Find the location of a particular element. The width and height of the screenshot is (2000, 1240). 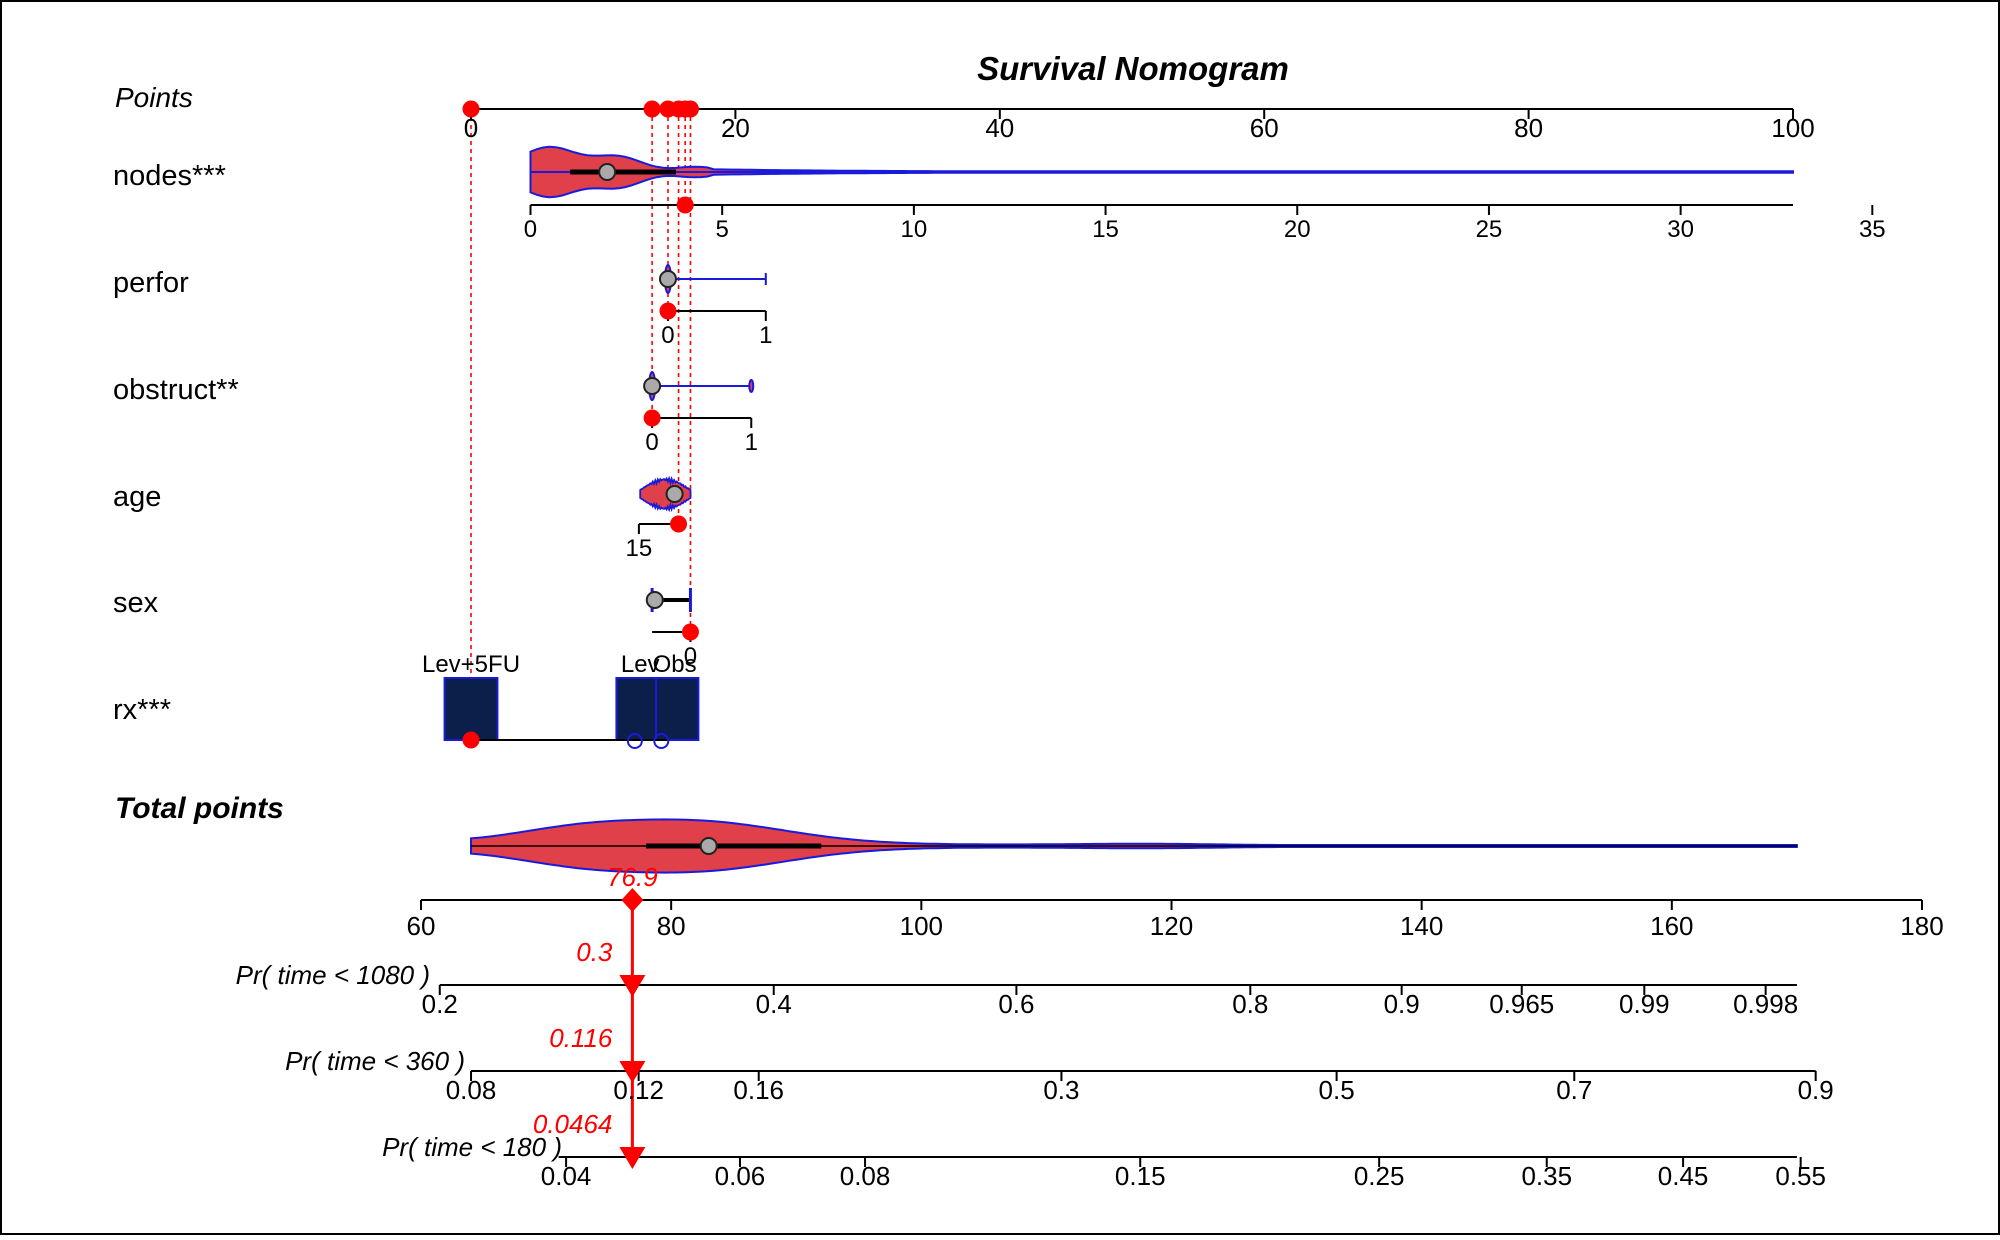

total-points-tick-label: 180 is located at coordinates (1921, 926).